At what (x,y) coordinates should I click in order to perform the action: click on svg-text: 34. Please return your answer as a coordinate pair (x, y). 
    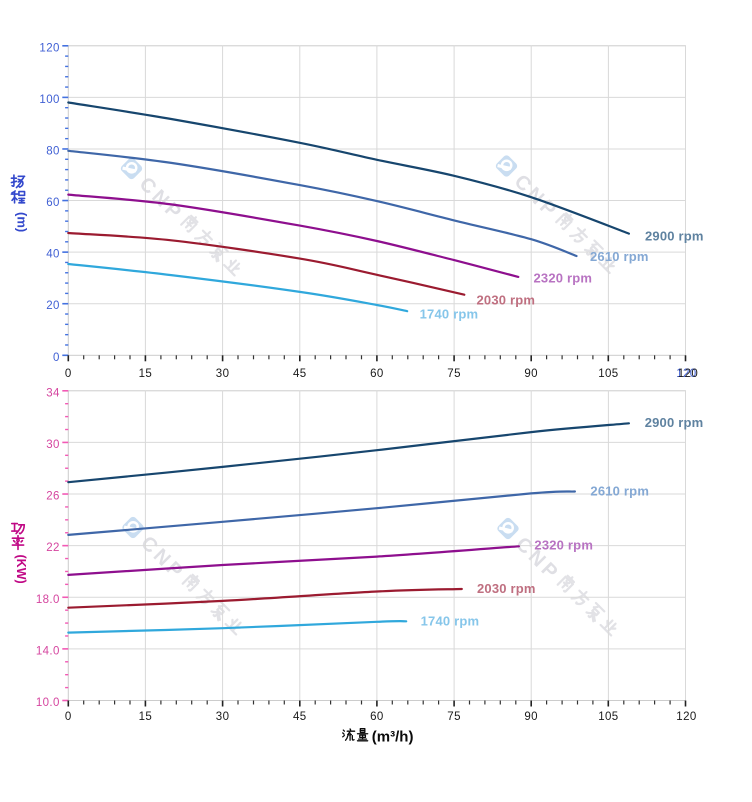
    Looking at the image, I should click on (53, 393).